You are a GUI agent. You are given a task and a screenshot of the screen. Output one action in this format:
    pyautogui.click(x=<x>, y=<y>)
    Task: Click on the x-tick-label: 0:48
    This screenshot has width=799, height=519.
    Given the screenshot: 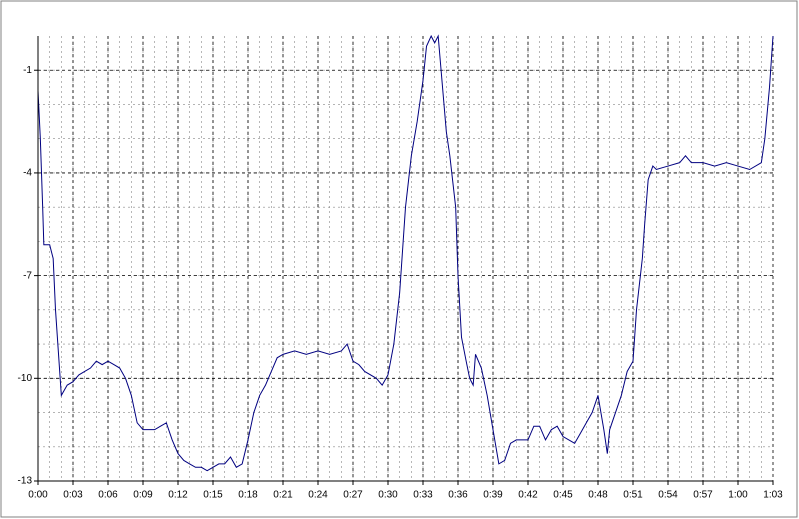 What is the action you would take?
    pyautogui.click(x=598, y=495)
    